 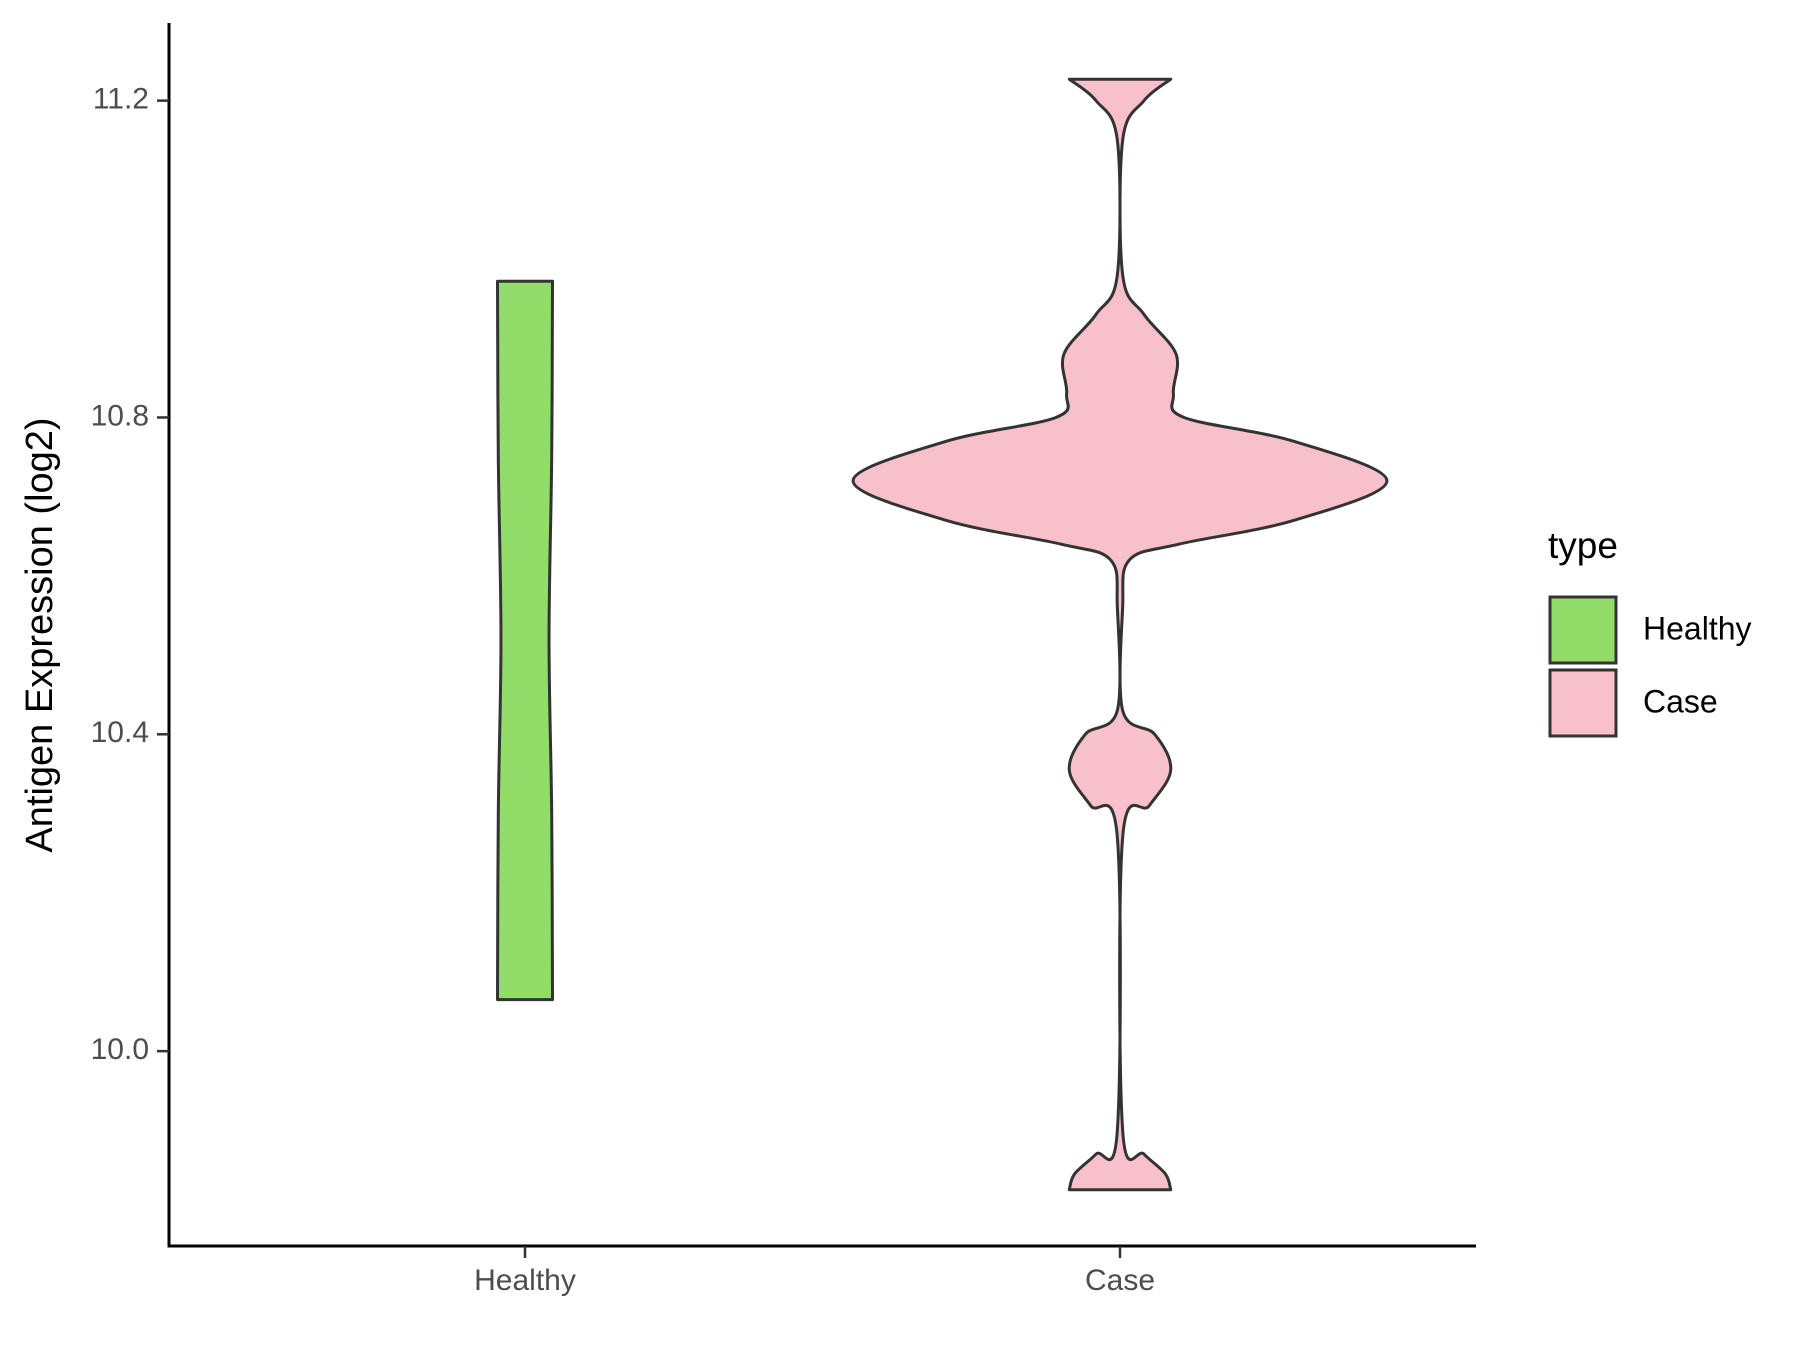 What do you see at coordinates (120, 732) in the screenshot?
I see `y-tick-label: 10.4` at bounding box center [120, 732].